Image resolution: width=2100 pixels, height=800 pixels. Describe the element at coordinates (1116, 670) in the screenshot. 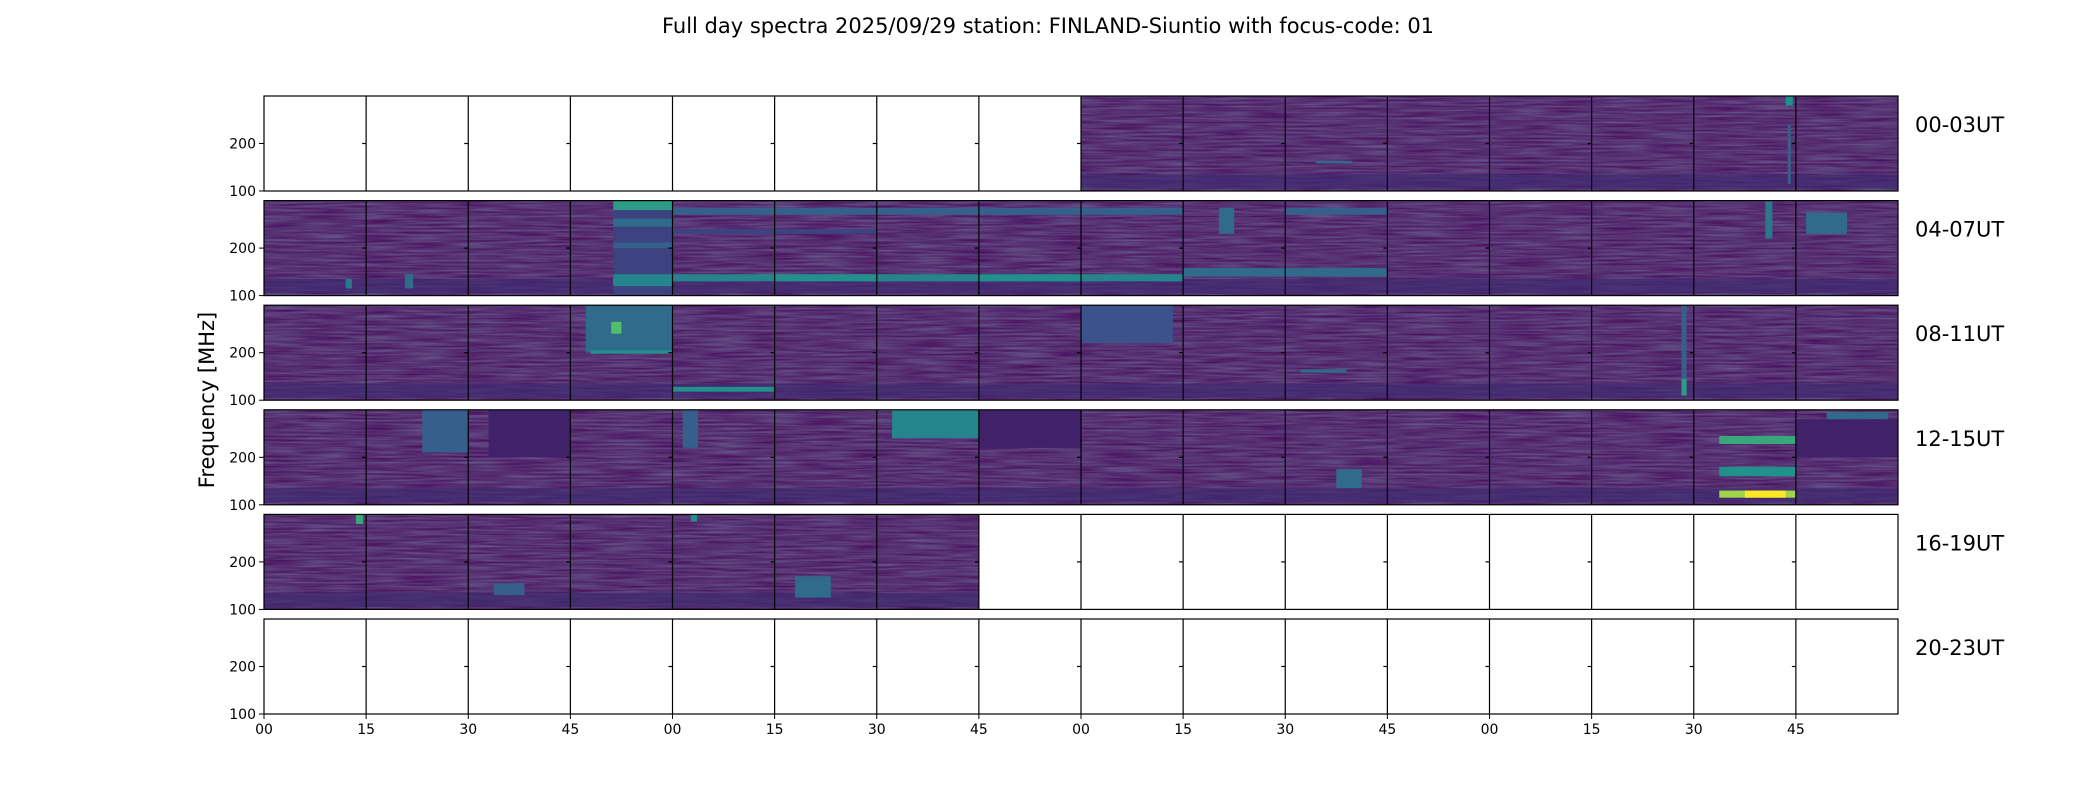

I see `row-20-23UT: 100 200 20-23UT` at that location.